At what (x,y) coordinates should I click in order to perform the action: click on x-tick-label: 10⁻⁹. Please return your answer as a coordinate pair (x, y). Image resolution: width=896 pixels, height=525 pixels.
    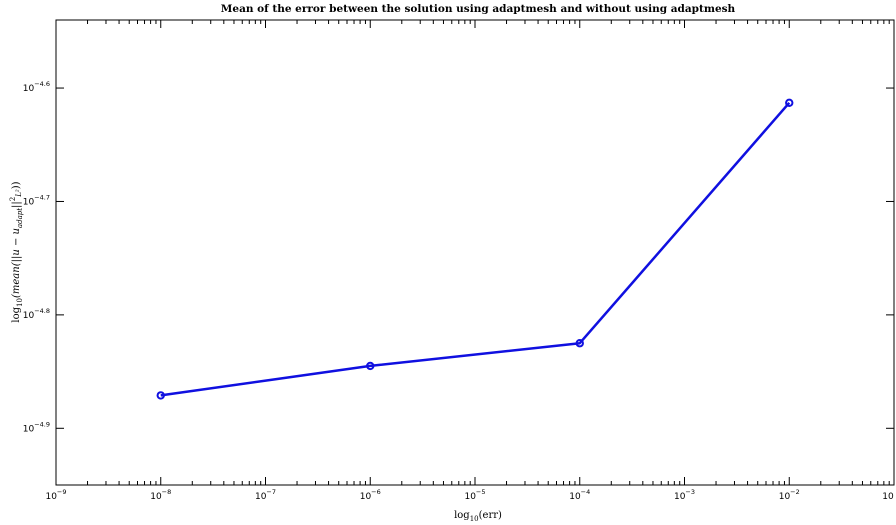
    Looking at the image, I should click on (55, 495).